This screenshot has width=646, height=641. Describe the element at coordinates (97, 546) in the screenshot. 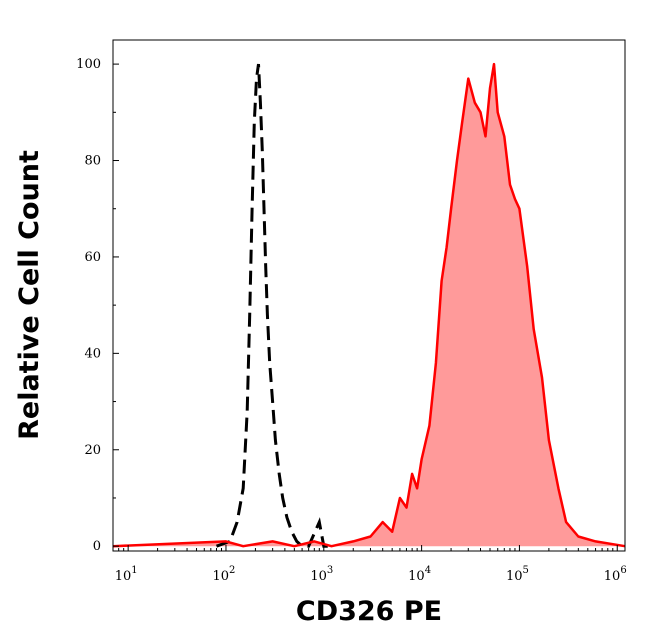

I see `y-tick-label: 0` at that location.